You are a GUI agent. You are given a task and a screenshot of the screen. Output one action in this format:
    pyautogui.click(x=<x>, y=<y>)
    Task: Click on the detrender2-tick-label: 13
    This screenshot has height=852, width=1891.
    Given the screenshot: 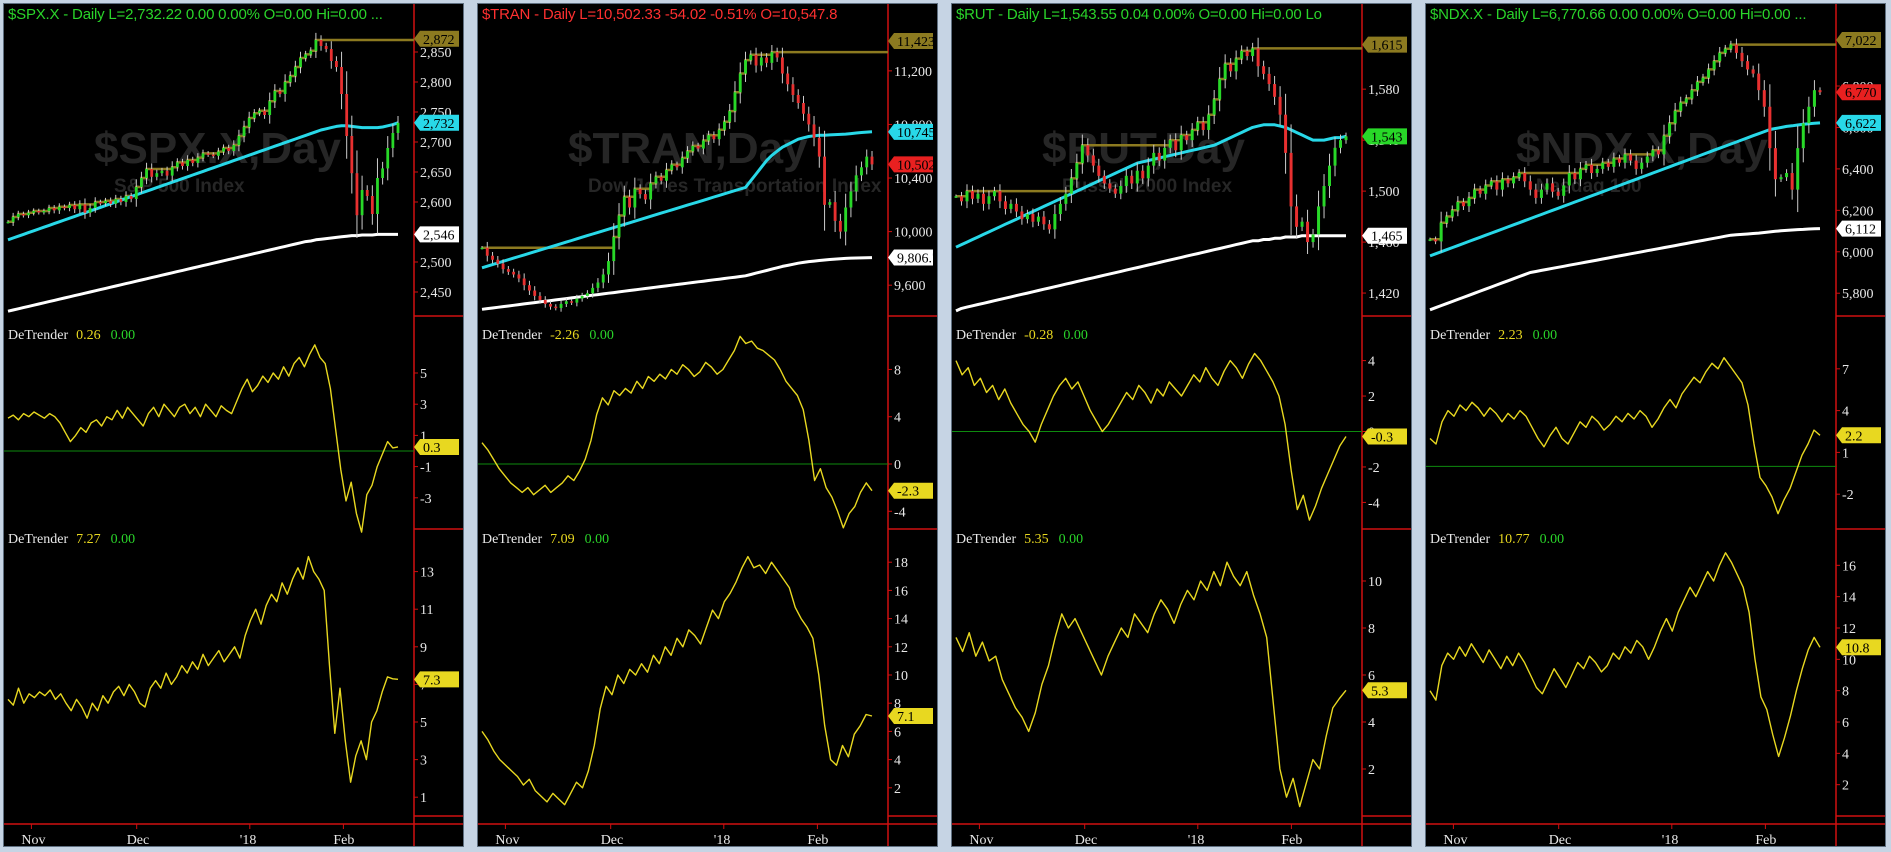 What is the action you would take?
    pyautogui.click(x=427, y=573)
    